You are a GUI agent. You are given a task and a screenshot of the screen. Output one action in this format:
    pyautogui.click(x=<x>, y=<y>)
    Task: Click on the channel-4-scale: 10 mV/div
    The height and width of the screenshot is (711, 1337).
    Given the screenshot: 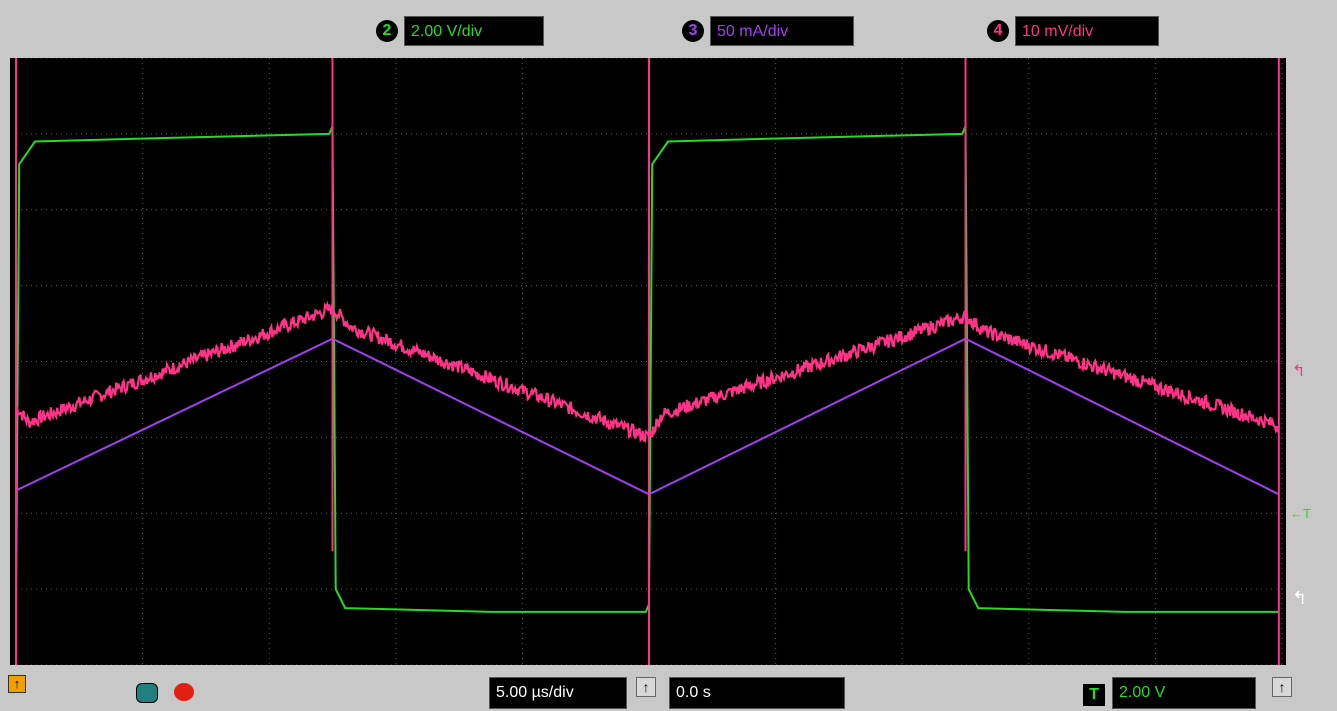 What is the action you would take?
    pyautogui.click(x=1087, y=31)
    